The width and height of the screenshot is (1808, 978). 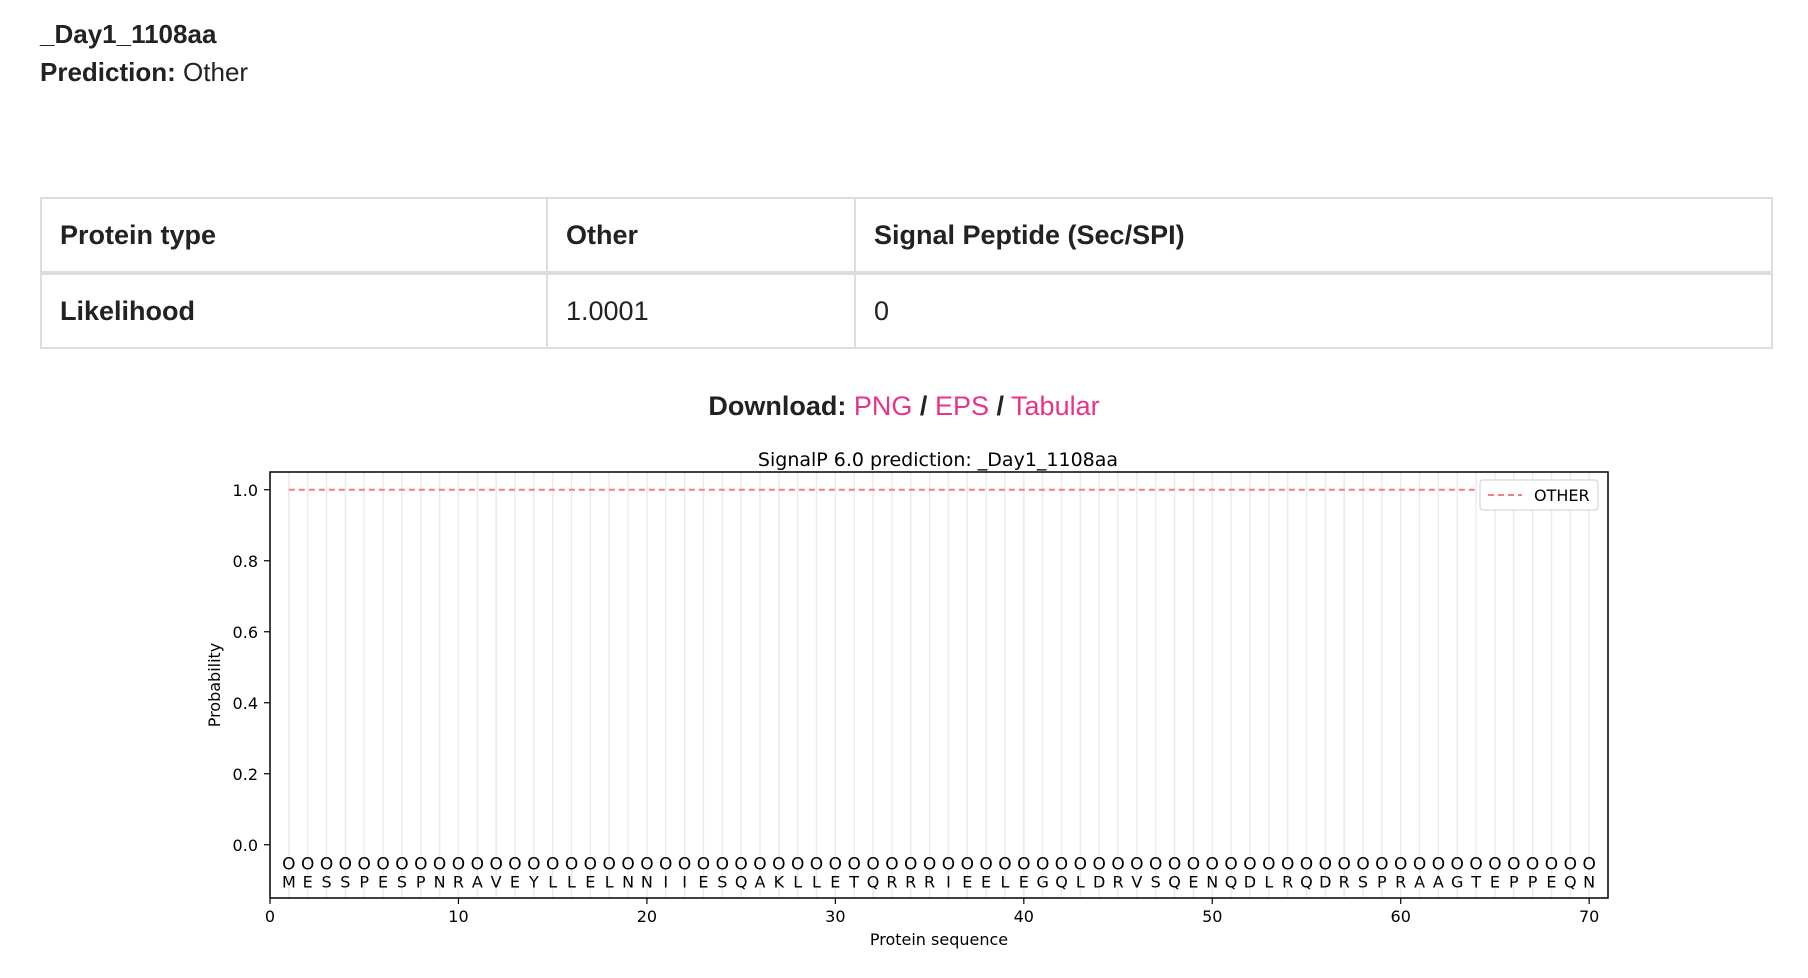 What do you see at coordinates (961, 406) in the screenshot?
I see `download-eps-link: EPS` at bounding box center [961, 406].